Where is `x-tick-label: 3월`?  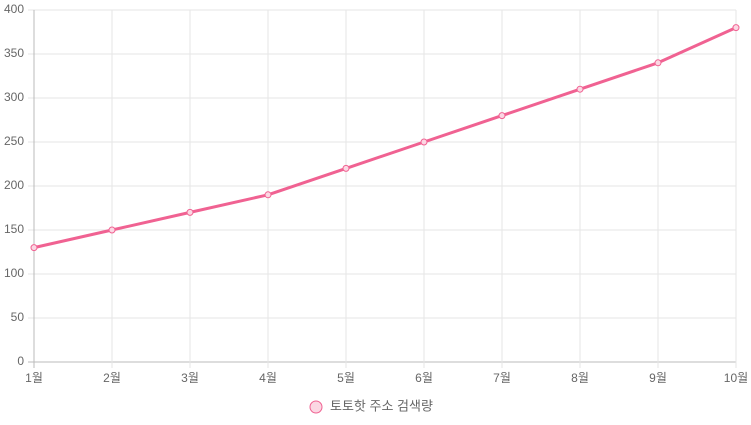 x-tick-label: 3월 is located at coordinates (190, 378).